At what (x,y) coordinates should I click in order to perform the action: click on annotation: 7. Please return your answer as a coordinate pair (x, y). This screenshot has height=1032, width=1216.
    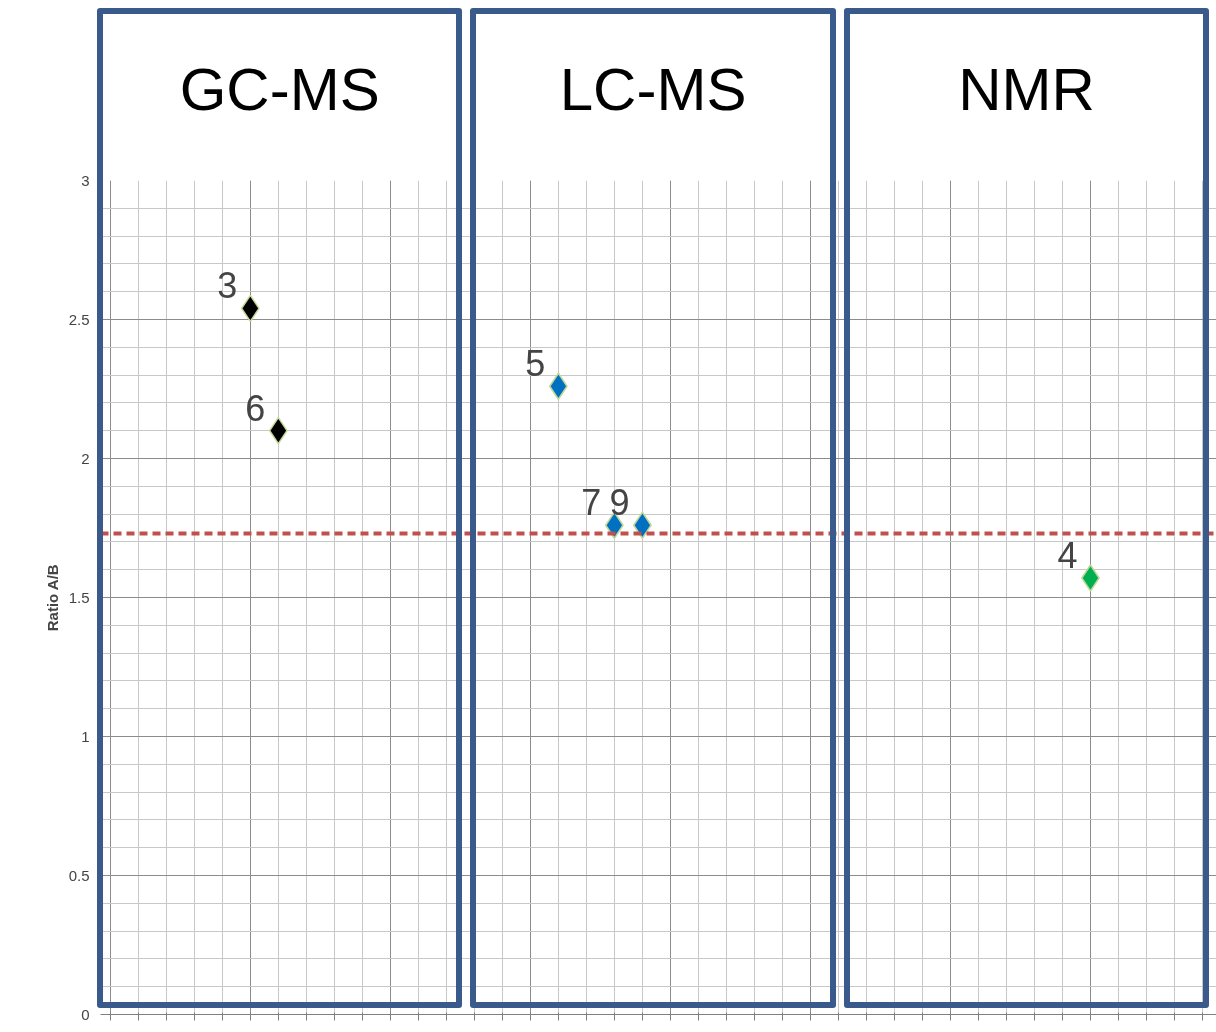
    Looking at the image, I should click on (591, 503).